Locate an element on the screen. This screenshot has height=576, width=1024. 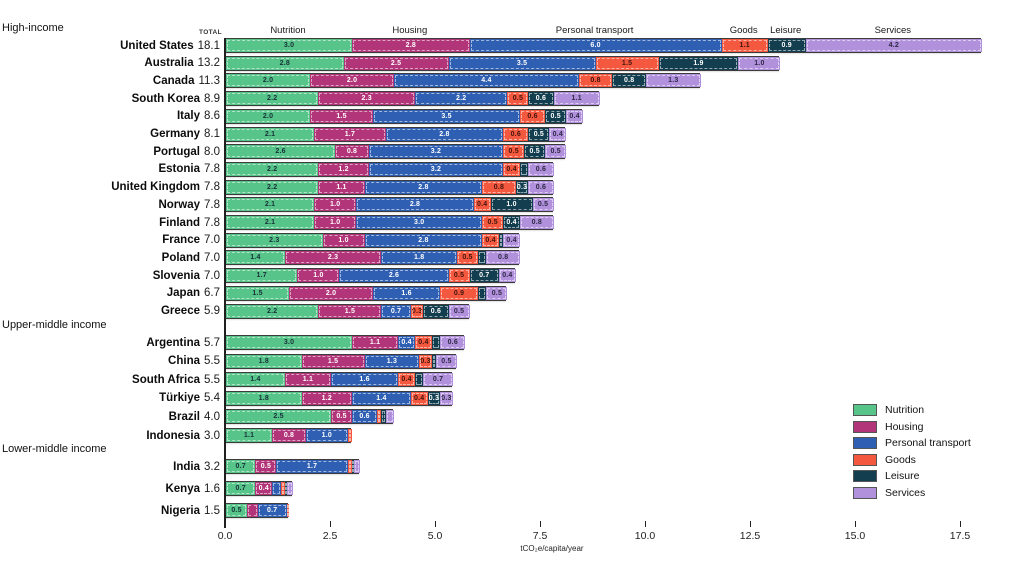
bar-argentina: 3.0 1.1 0.4 0.4 0.6 is located at coordinates (345, 342).